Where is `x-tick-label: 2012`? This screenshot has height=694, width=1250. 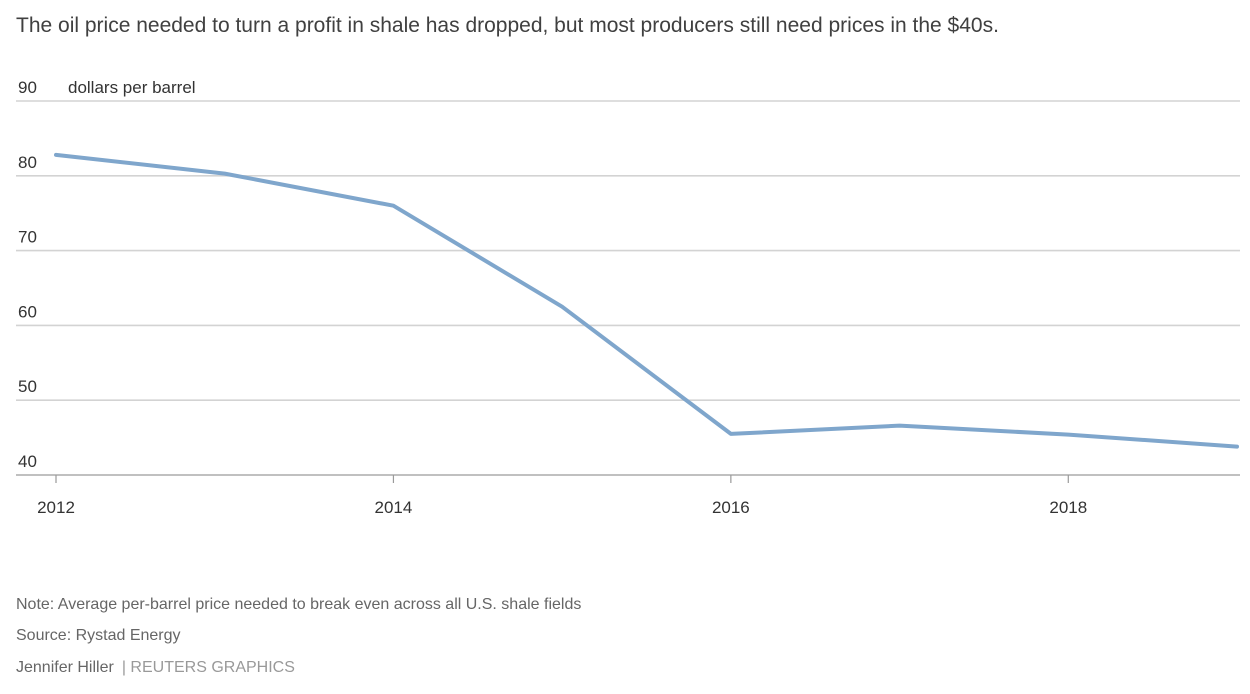 x-tick-label: 2012 is located at coordinates (56, 507).